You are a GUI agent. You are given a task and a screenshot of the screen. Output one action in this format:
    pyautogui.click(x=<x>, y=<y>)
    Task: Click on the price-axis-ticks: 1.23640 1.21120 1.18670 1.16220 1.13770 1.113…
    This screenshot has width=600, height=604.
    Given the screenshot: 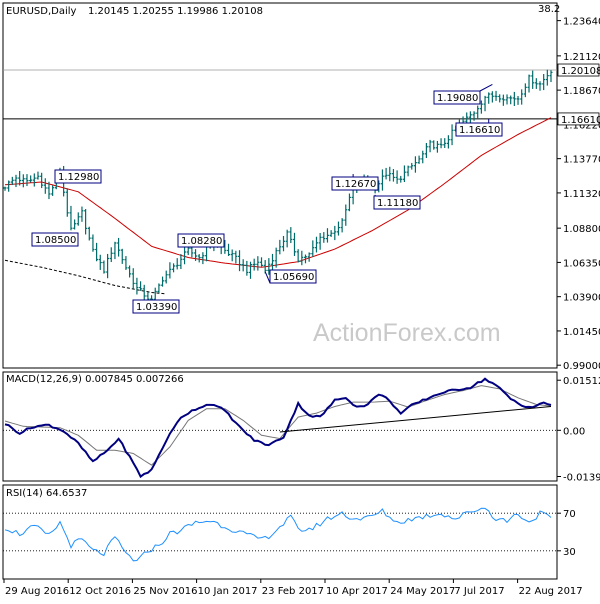 What is the action you would take?
    pyautogui.click(x=578, y=194)
    